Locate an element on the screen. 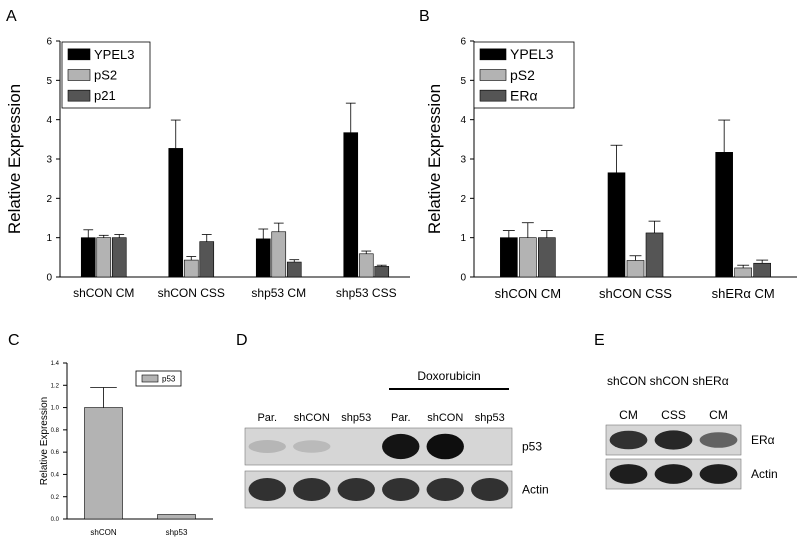 The width and height of the screenshot is (800, 541). chart-c-y-tick-label: 0.2 is located at coordinates (55, 498).